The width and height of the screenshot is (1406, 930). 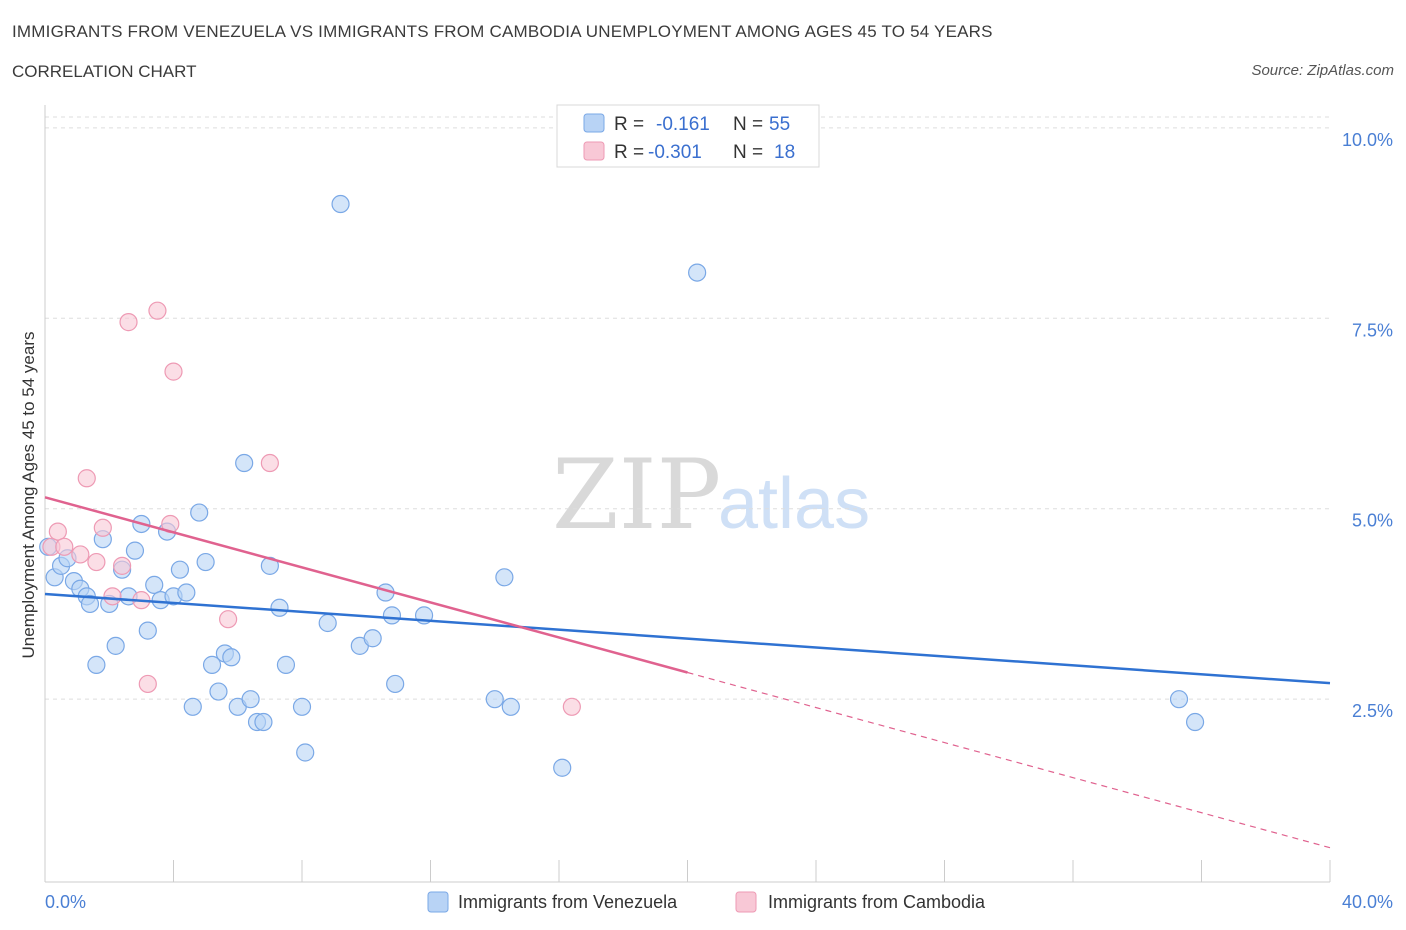 What do you see at coordinates (1009, 760) in the screenshot?
I see `cambodia-trend-extension` at bounding box center [1009, 760].